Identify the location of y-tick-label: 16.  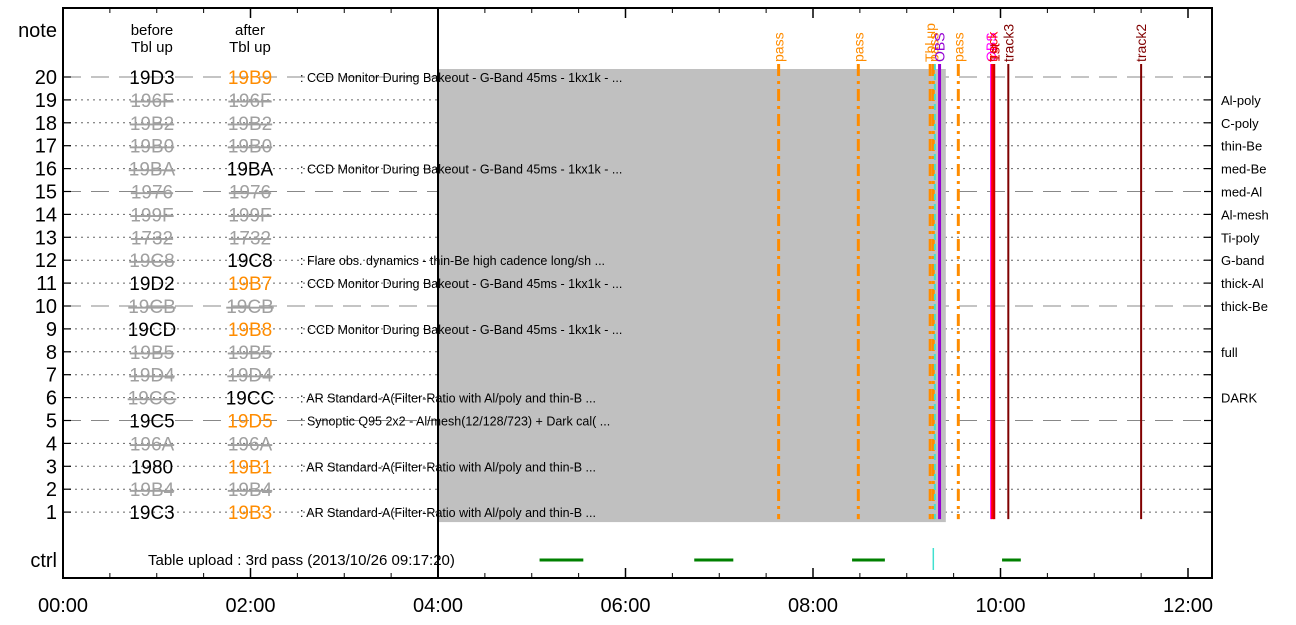
(46, 170).